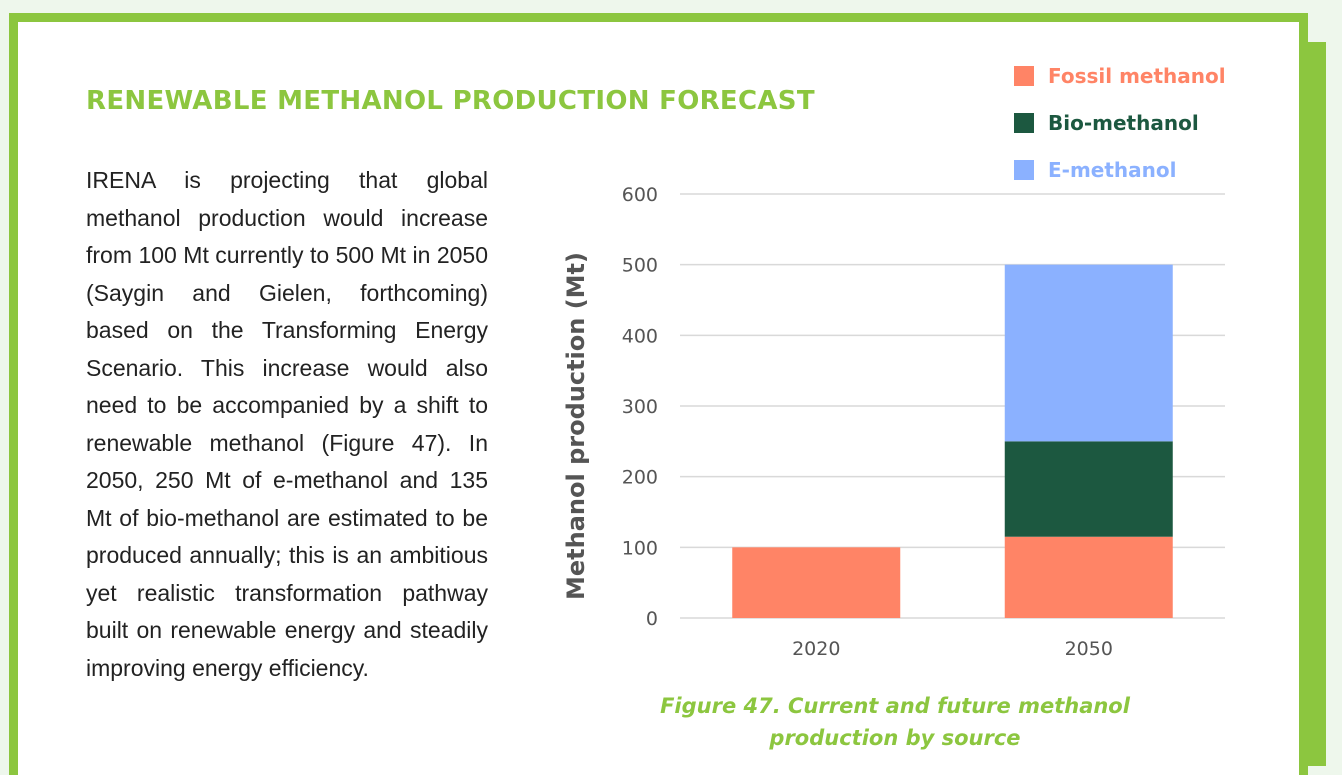 The width and height of the screenshot is (1342, 775). What do you see at coordinates (1089, 649) in the screenshot?
I see `x-tick-label-2050: 2050` at bounding box center [1089, 649].